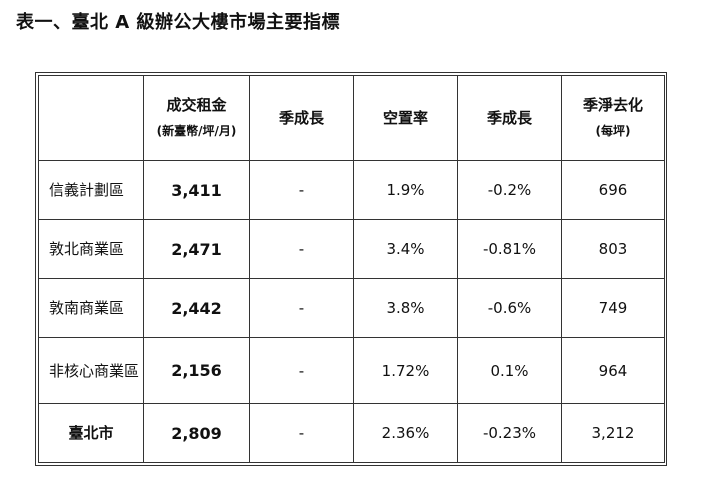 This screenshot has width=701, height=477. Describe the element at coordinates (405, 308) in the screenshot. I see `table-cell: 3.8%` at that location.